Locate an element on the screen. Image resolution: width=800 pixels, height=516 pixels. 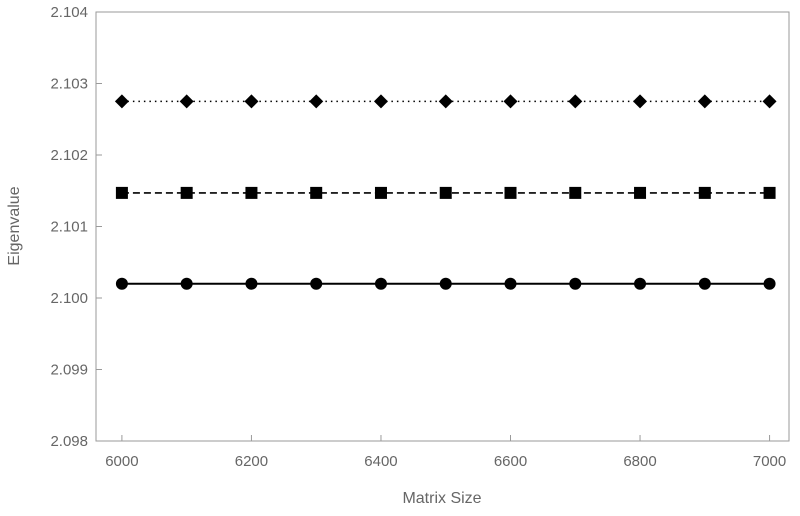
x-tick-label: 6200 is located at coordinates (251, 461).